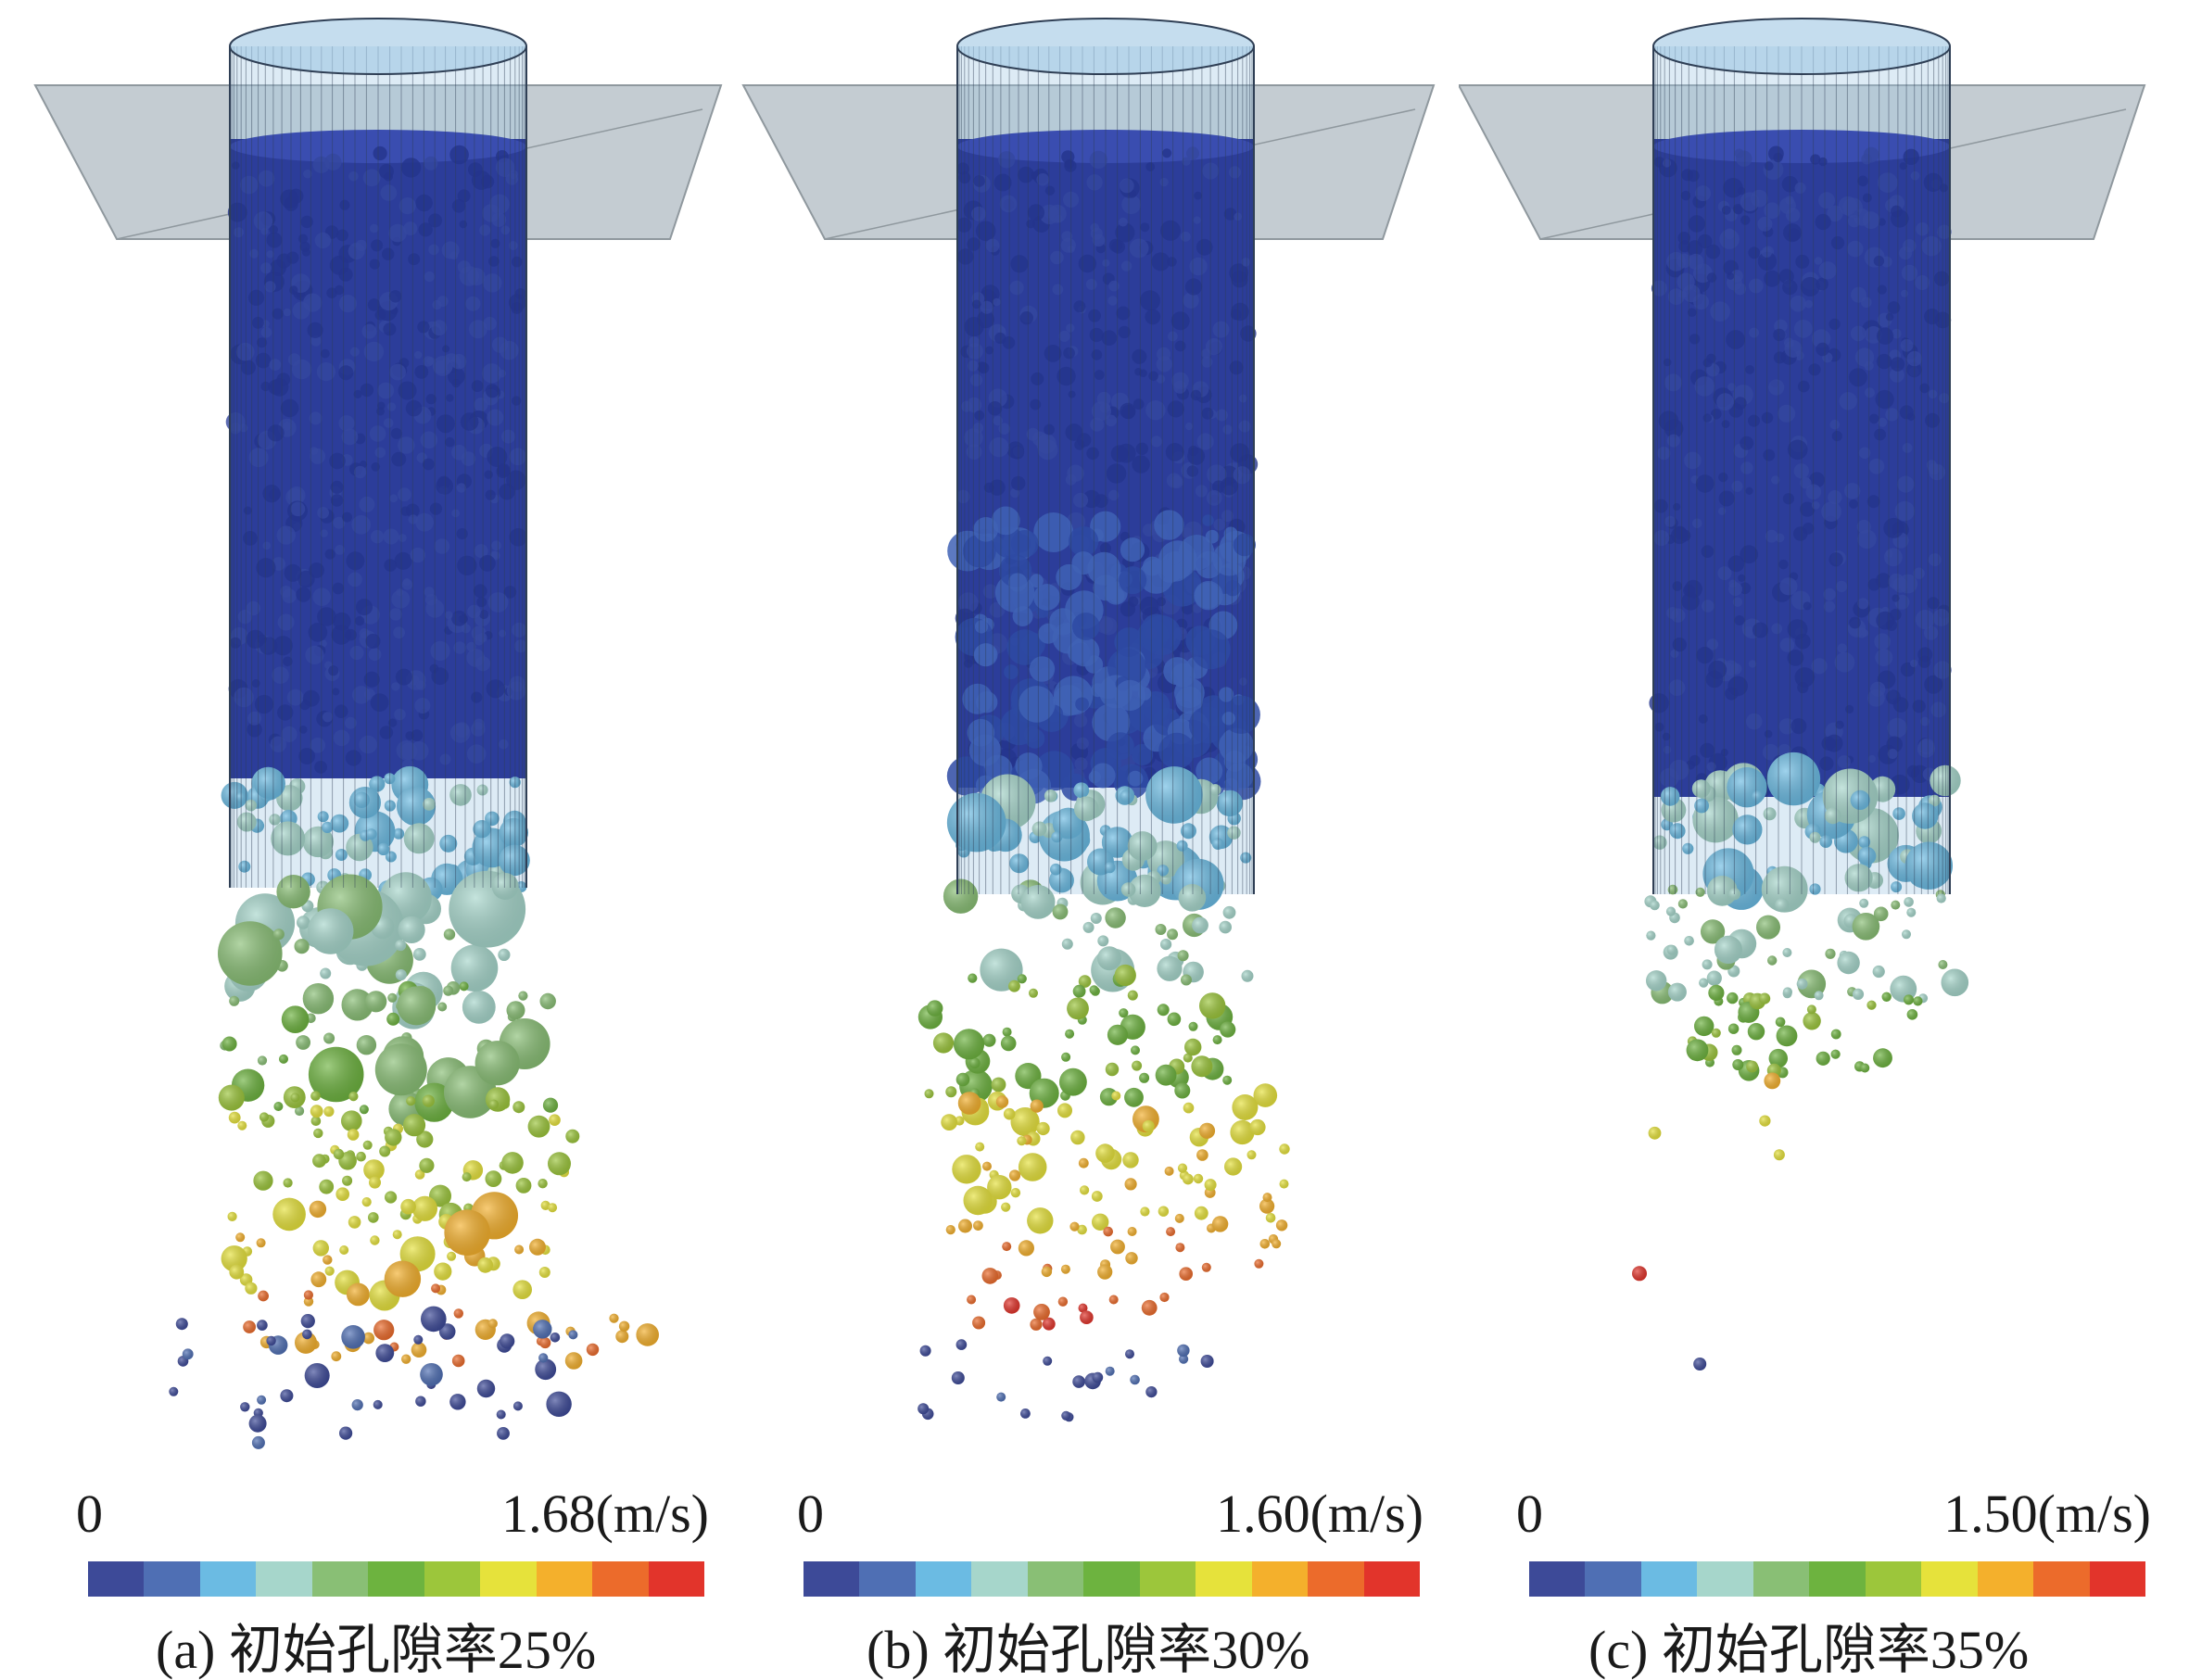 Image resolution: width=2189 pixels, height=1680 pixels. I want to click on tube-top-rim, so click(1105, 46).